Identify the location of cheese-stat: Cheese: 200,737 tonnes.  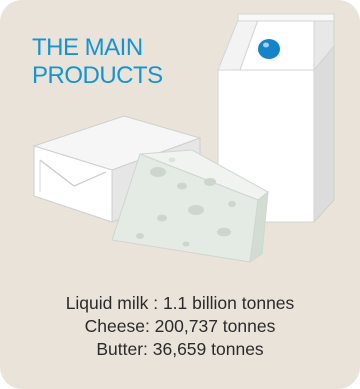
(180, 326).